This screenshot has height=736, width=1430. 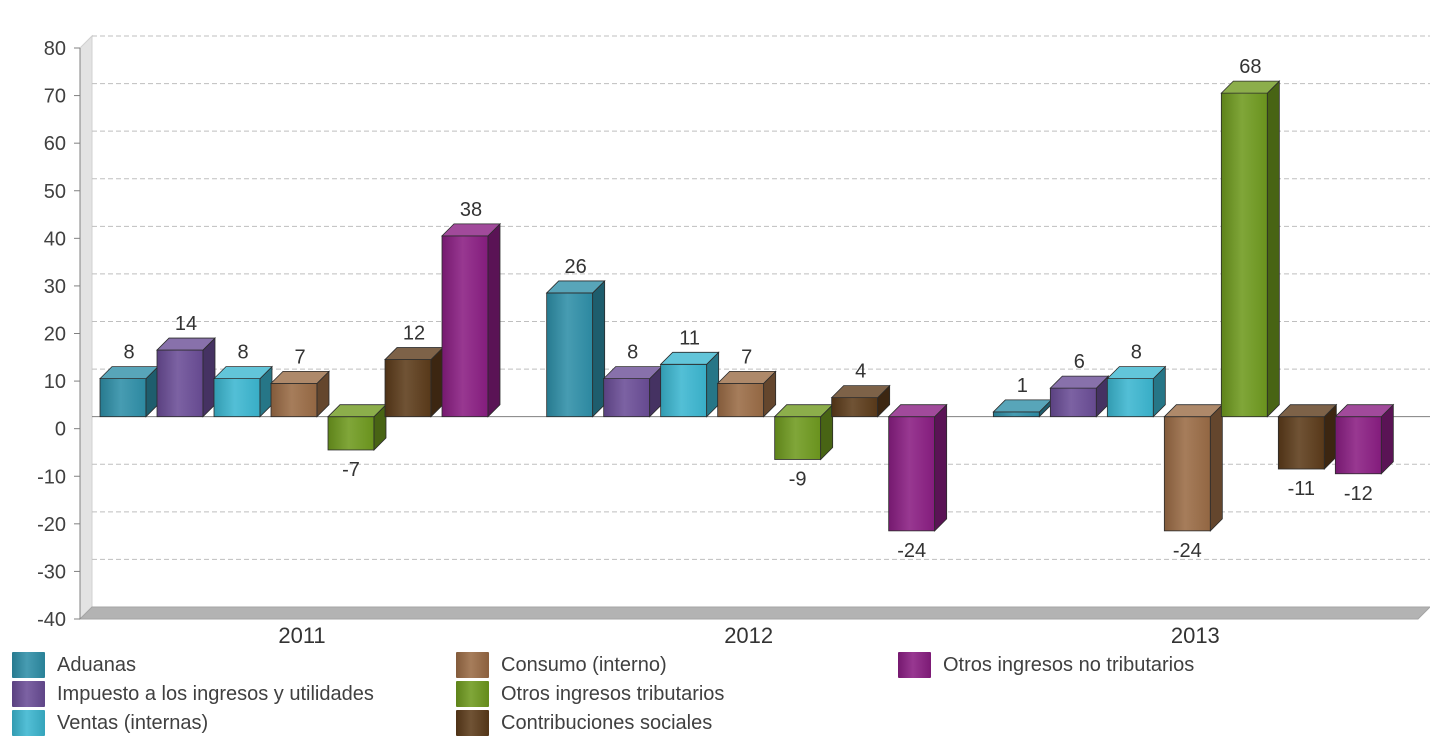 What do you see at coordinates (55, 192) in the screenshot?
I see `y-tick-label: 50` at bounding box center [55, 192].